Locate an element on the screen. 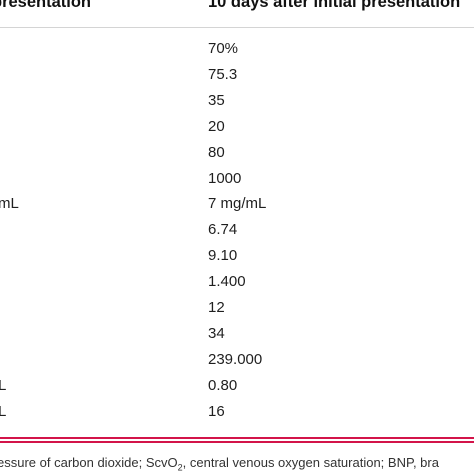  table-cell-after: 9.10 is located at coordinates (223, 255).